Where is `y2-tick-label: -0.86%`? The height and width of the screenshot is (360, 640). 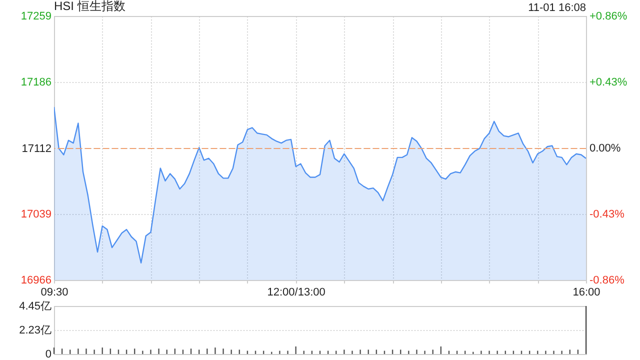 y2-tick-label: -0.86% is located at coordinates (607, 280).